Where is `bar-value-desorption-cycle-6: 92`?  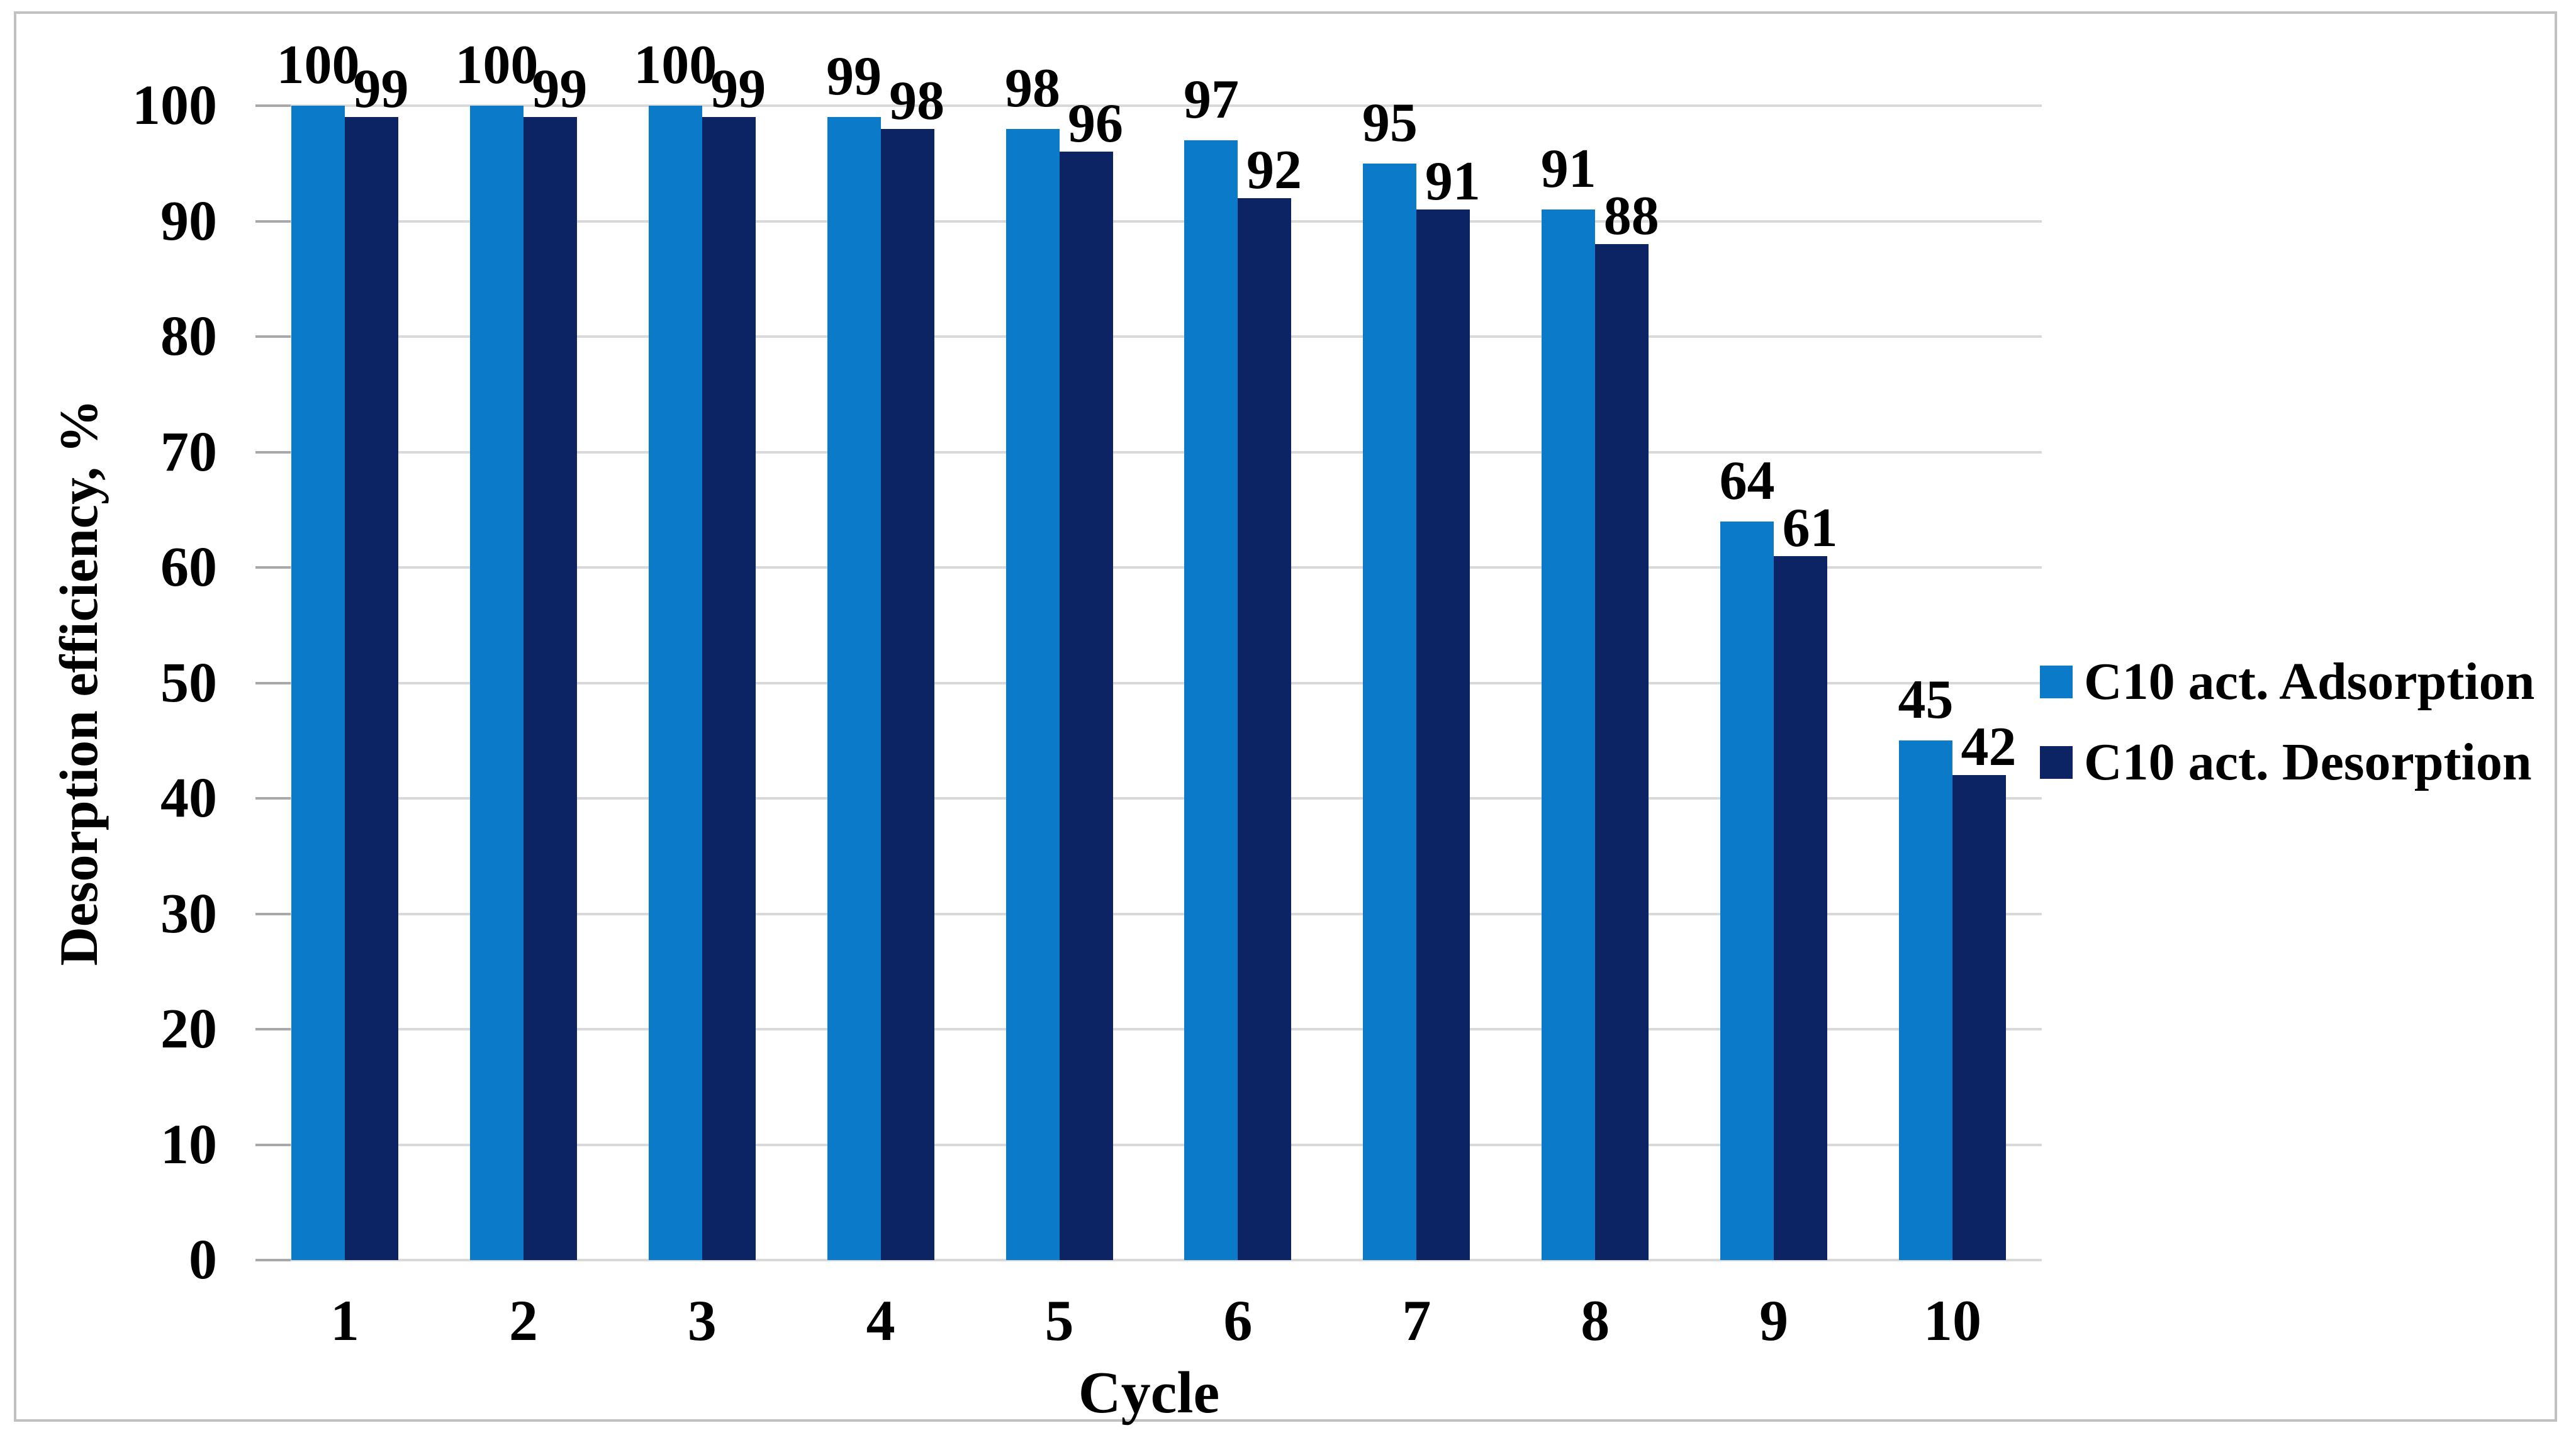
bar-value-desorption-cycle-6: 92 is located at coordinates (1274, 170).